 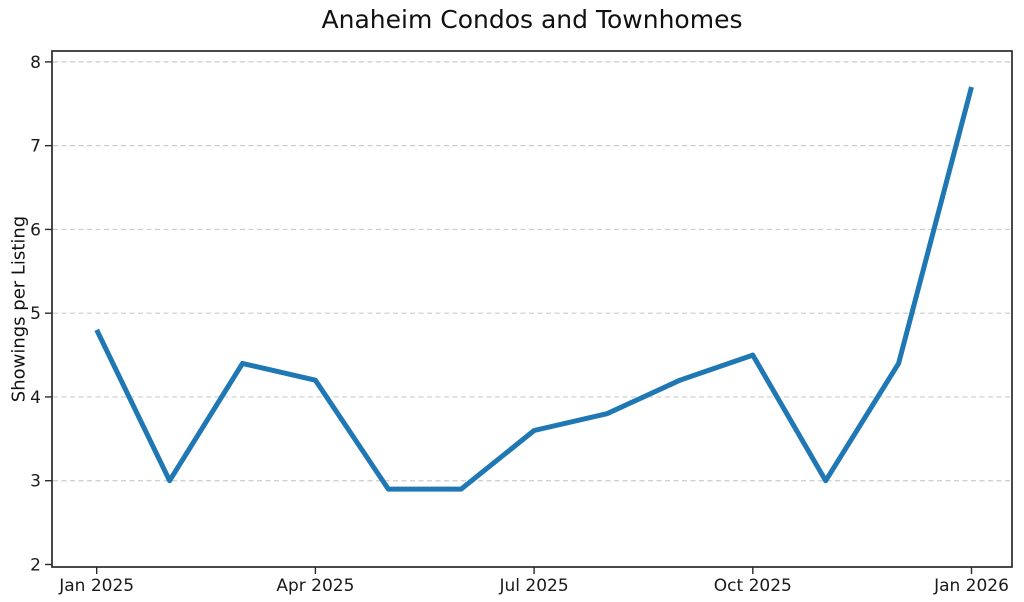 I want to click on x-tick-label: Apr 2025, so click(x=315, y=586).